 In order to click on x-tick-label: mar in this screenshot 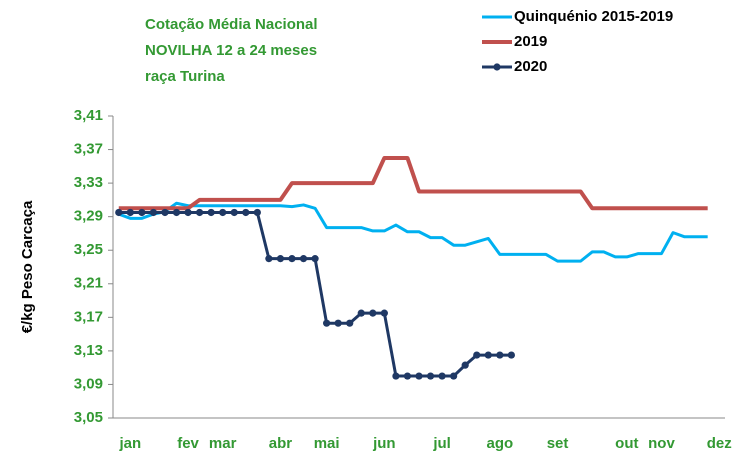, I will do `click(223, 443)`.